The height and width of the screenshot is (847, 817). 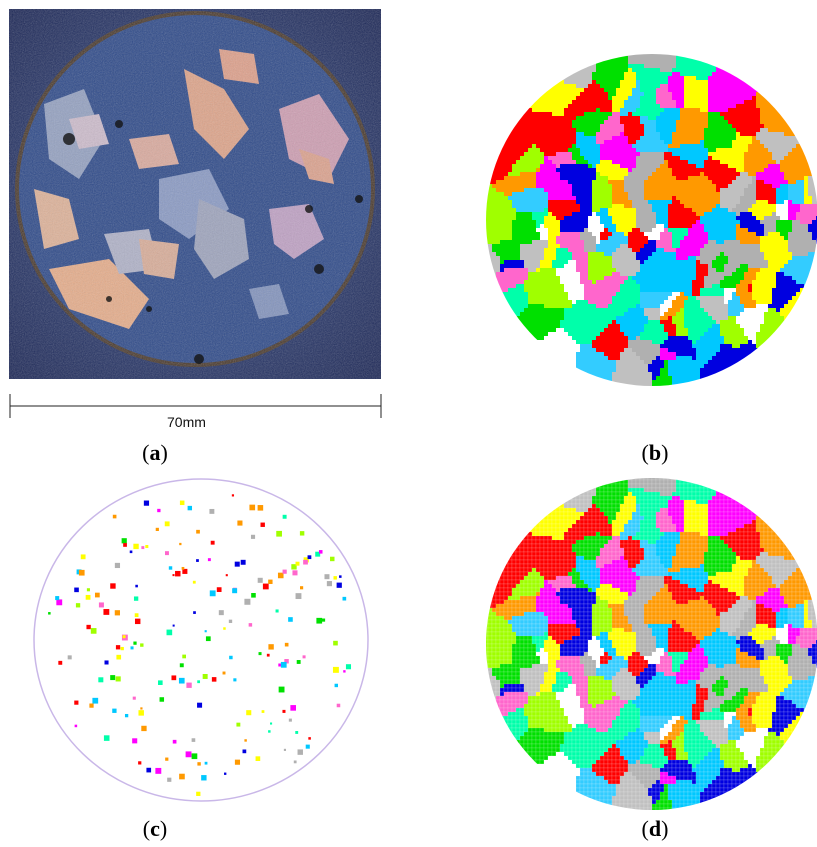 What do you see at coordinates (655, 452) in the screenshot?
I see `caption-b: (b)` at bounding box center [655, 452].